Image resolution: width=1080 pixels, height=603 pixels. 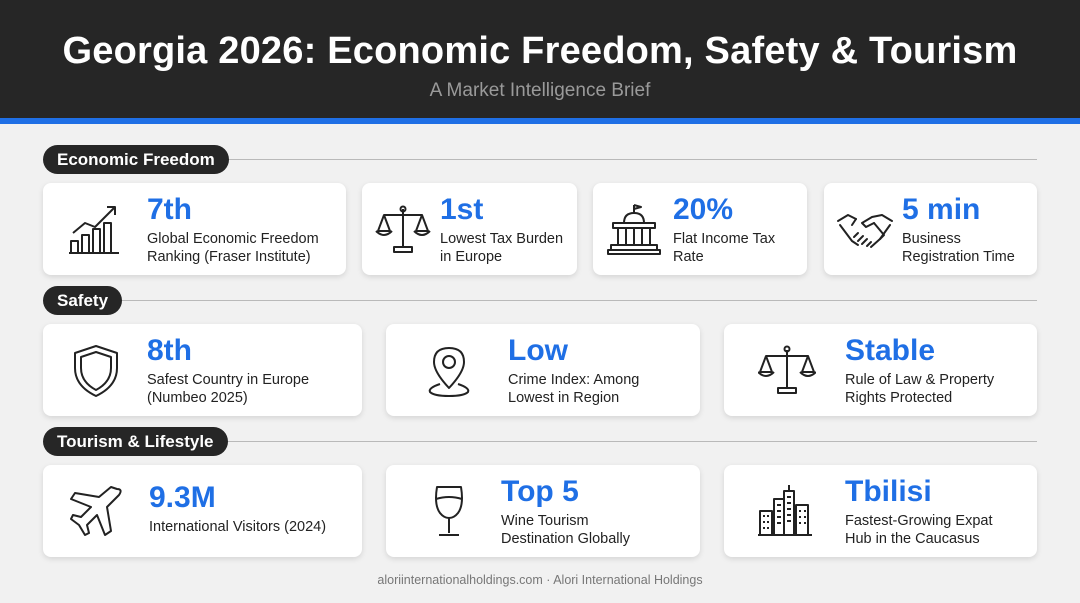 I want to click on stat-label-line1: Global Economic Freedom, so click(x=233, y=239).